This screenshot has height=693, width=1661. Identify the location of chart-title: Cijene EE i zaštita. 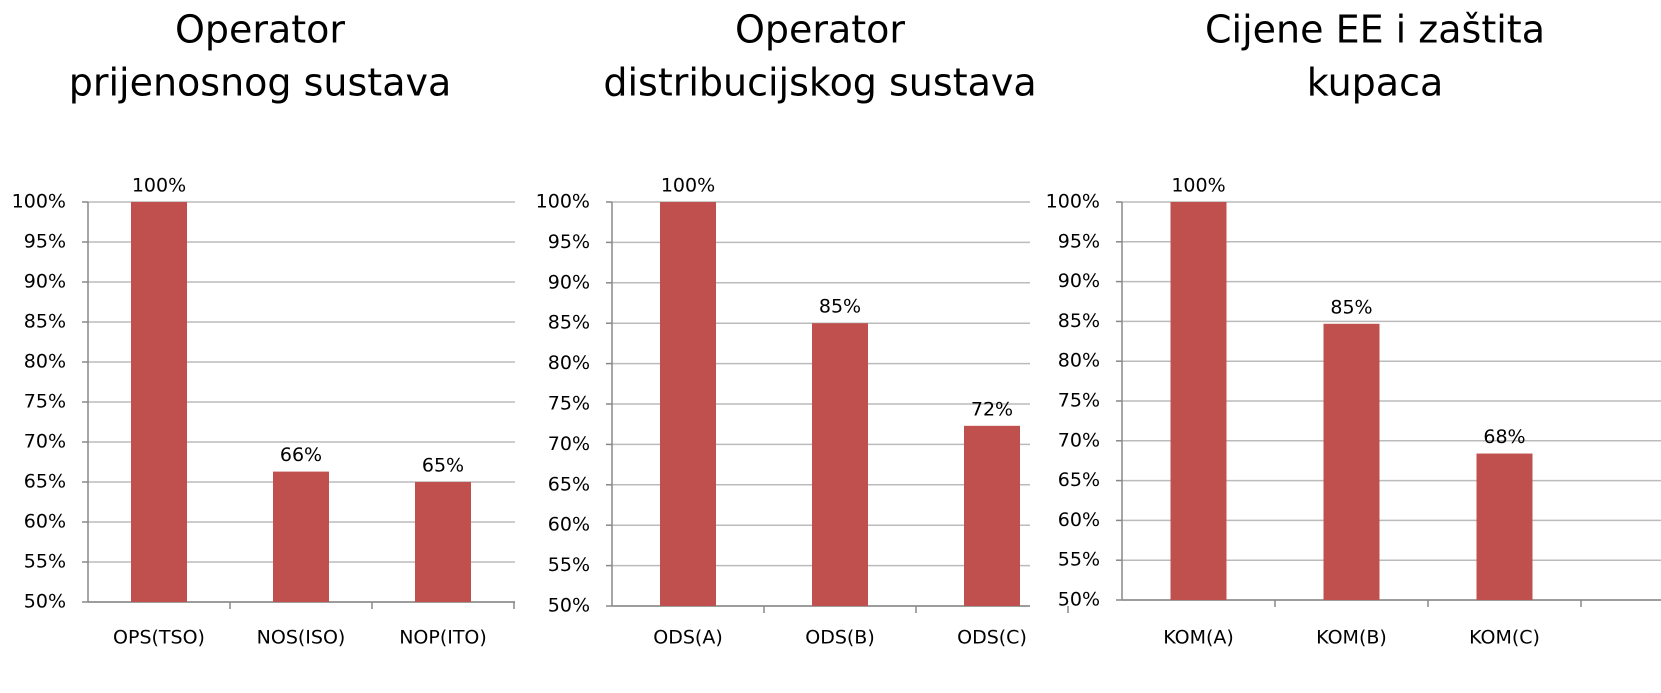
(1375, 30).